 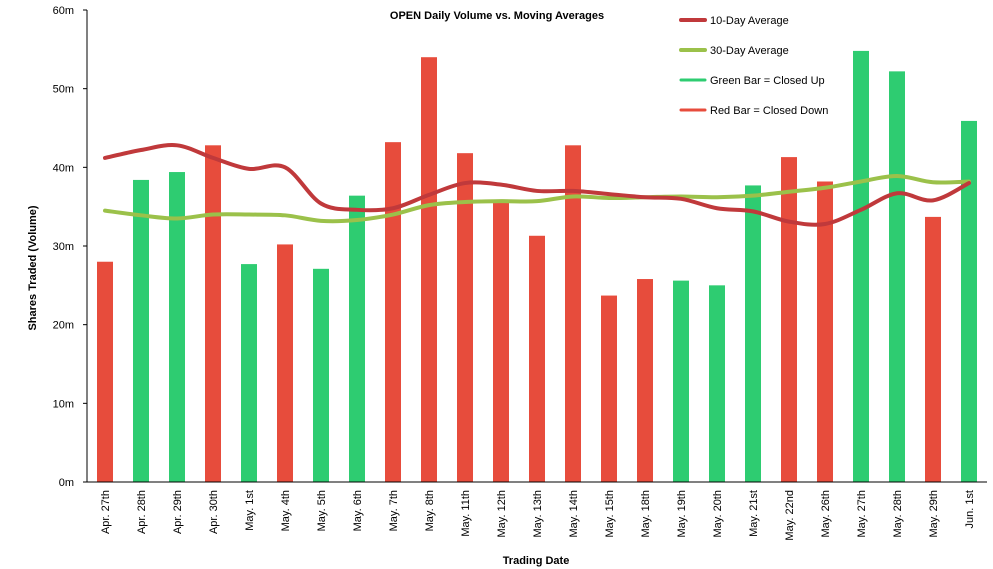 I want to click on x-tick-label: May. 1st, so click(x=250, y=510).